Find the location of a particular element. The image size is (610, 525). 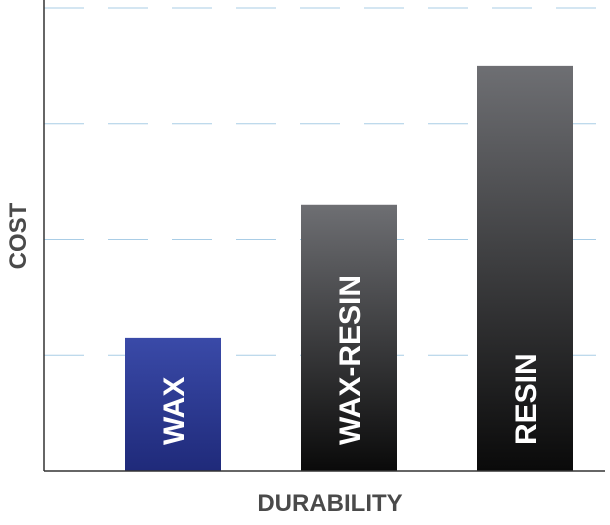

bar-label-wax: WAX is located at coordinates (174, 411).